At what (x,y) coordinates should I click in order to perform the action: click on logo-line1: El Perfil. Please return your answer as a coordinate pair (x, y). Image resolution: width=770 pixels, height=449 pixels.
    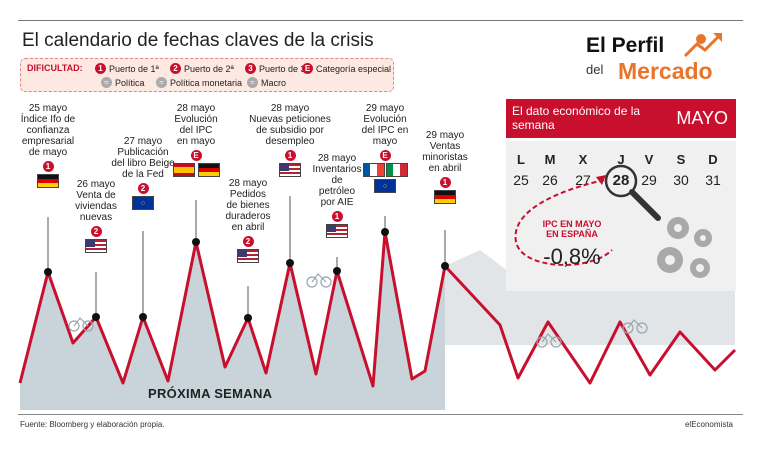
    Looking at the image, I should click on (625, 45).